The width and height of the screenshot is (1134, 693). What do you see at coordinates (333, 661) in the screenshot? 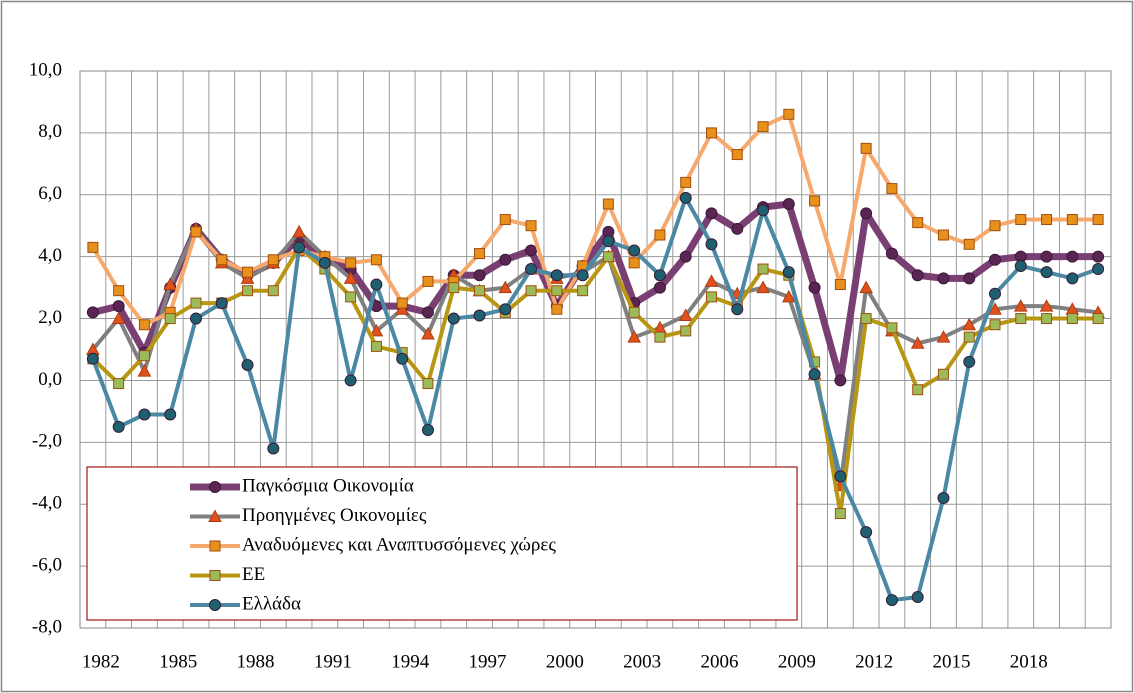
I see `x-tick-label: 1991` at bounding box center [333, 661].